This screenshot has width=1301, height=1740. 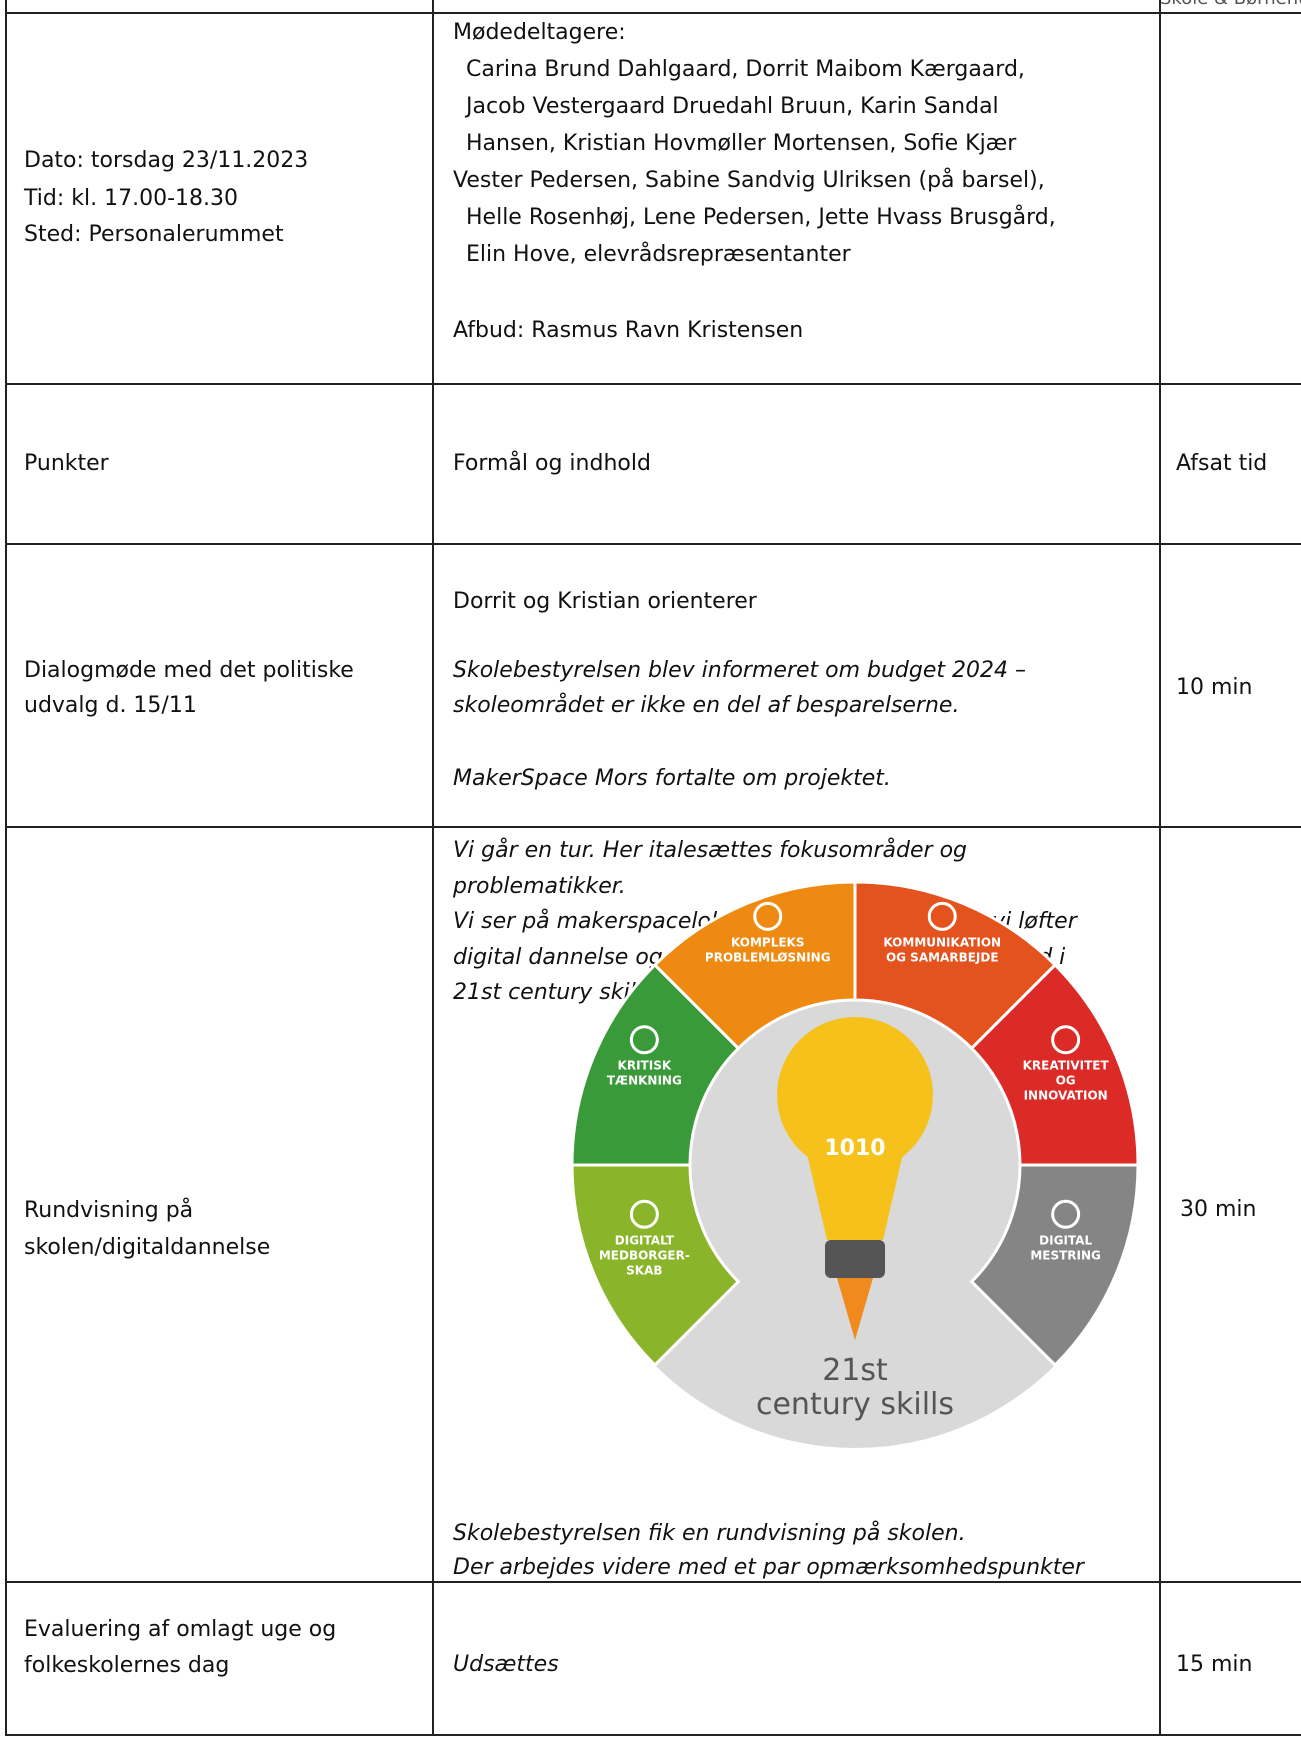 I want to click on cell-text: Evaluering af omlagt uge og, so click(x=180, y=1629).